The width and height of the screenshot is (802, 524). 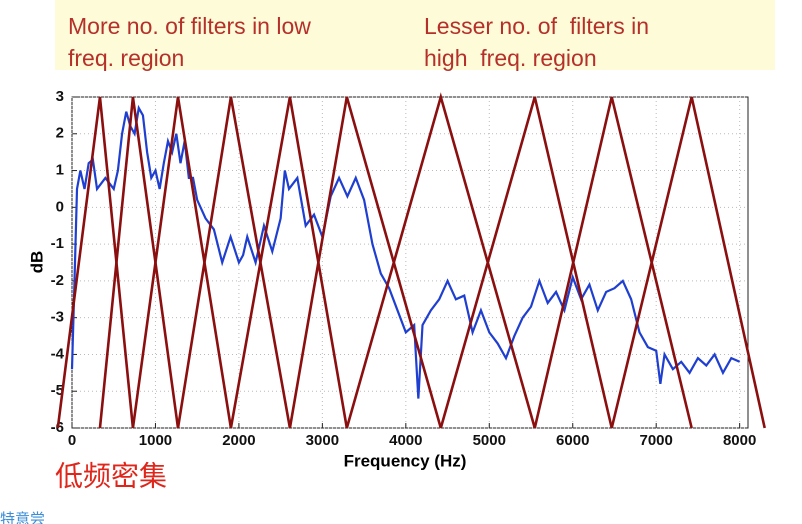 I want to click on y-tick-label: 3, so click(x=60, y=96).